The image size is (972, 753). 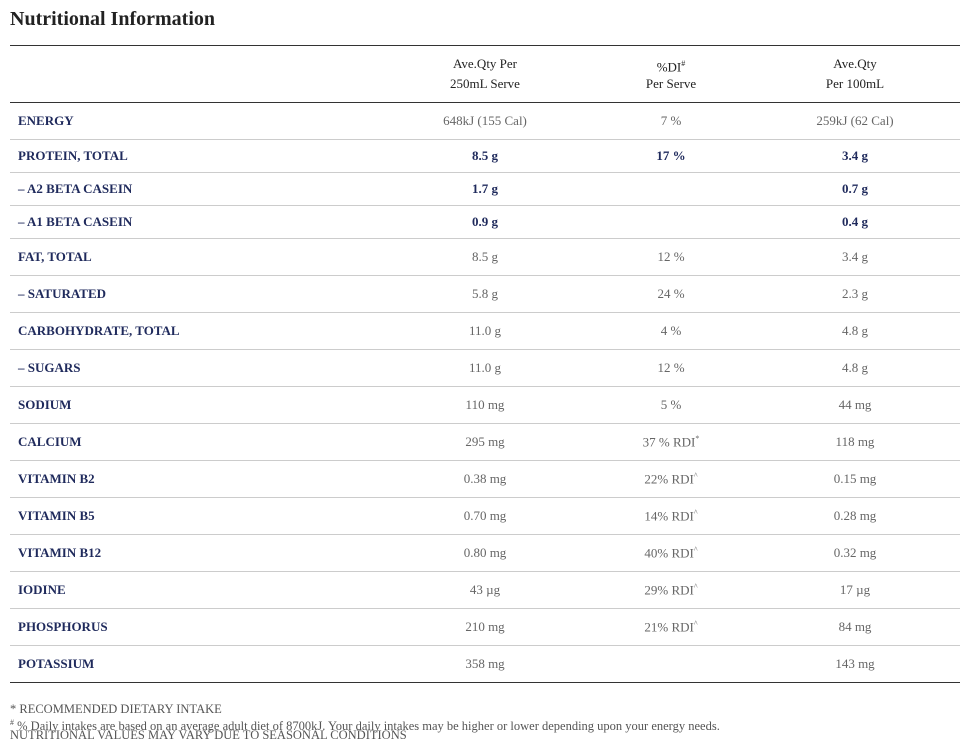 I want to click on cell: 40% RDI^, so click(x=671, y=553).